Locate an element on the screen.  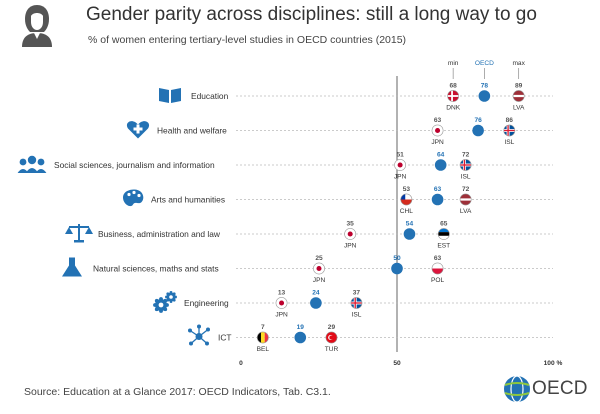
min-value-label: 7 is located at coordinates (263, 327).